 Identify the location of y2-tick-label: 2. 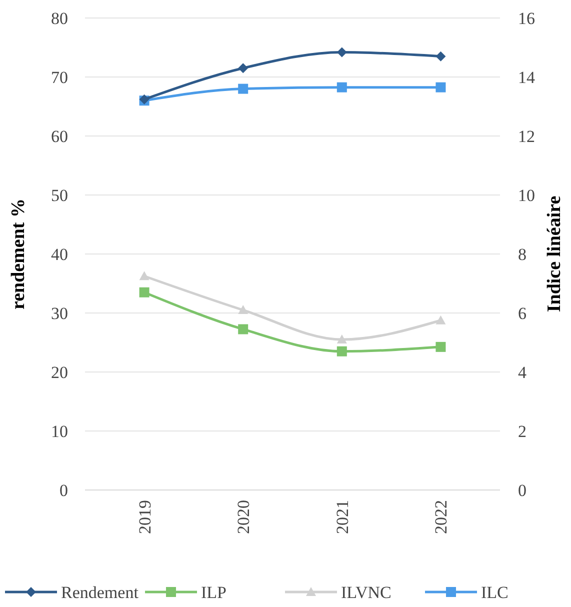
(522, 431).